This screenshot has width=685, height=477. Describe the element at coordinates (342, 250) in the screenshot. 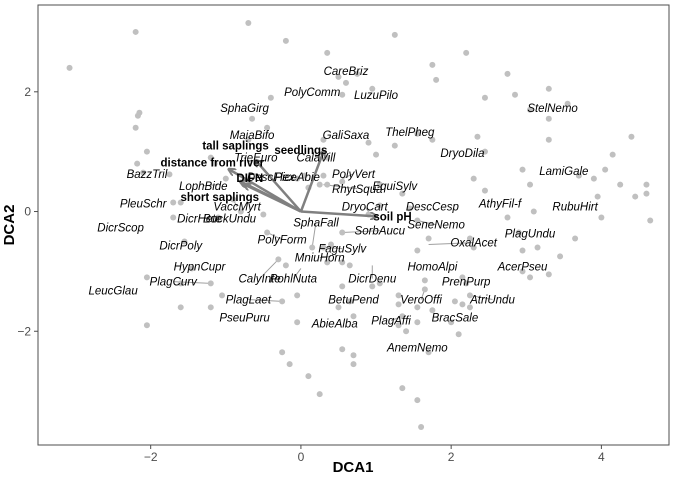

I see `species-label: FaguSylv` at that location.